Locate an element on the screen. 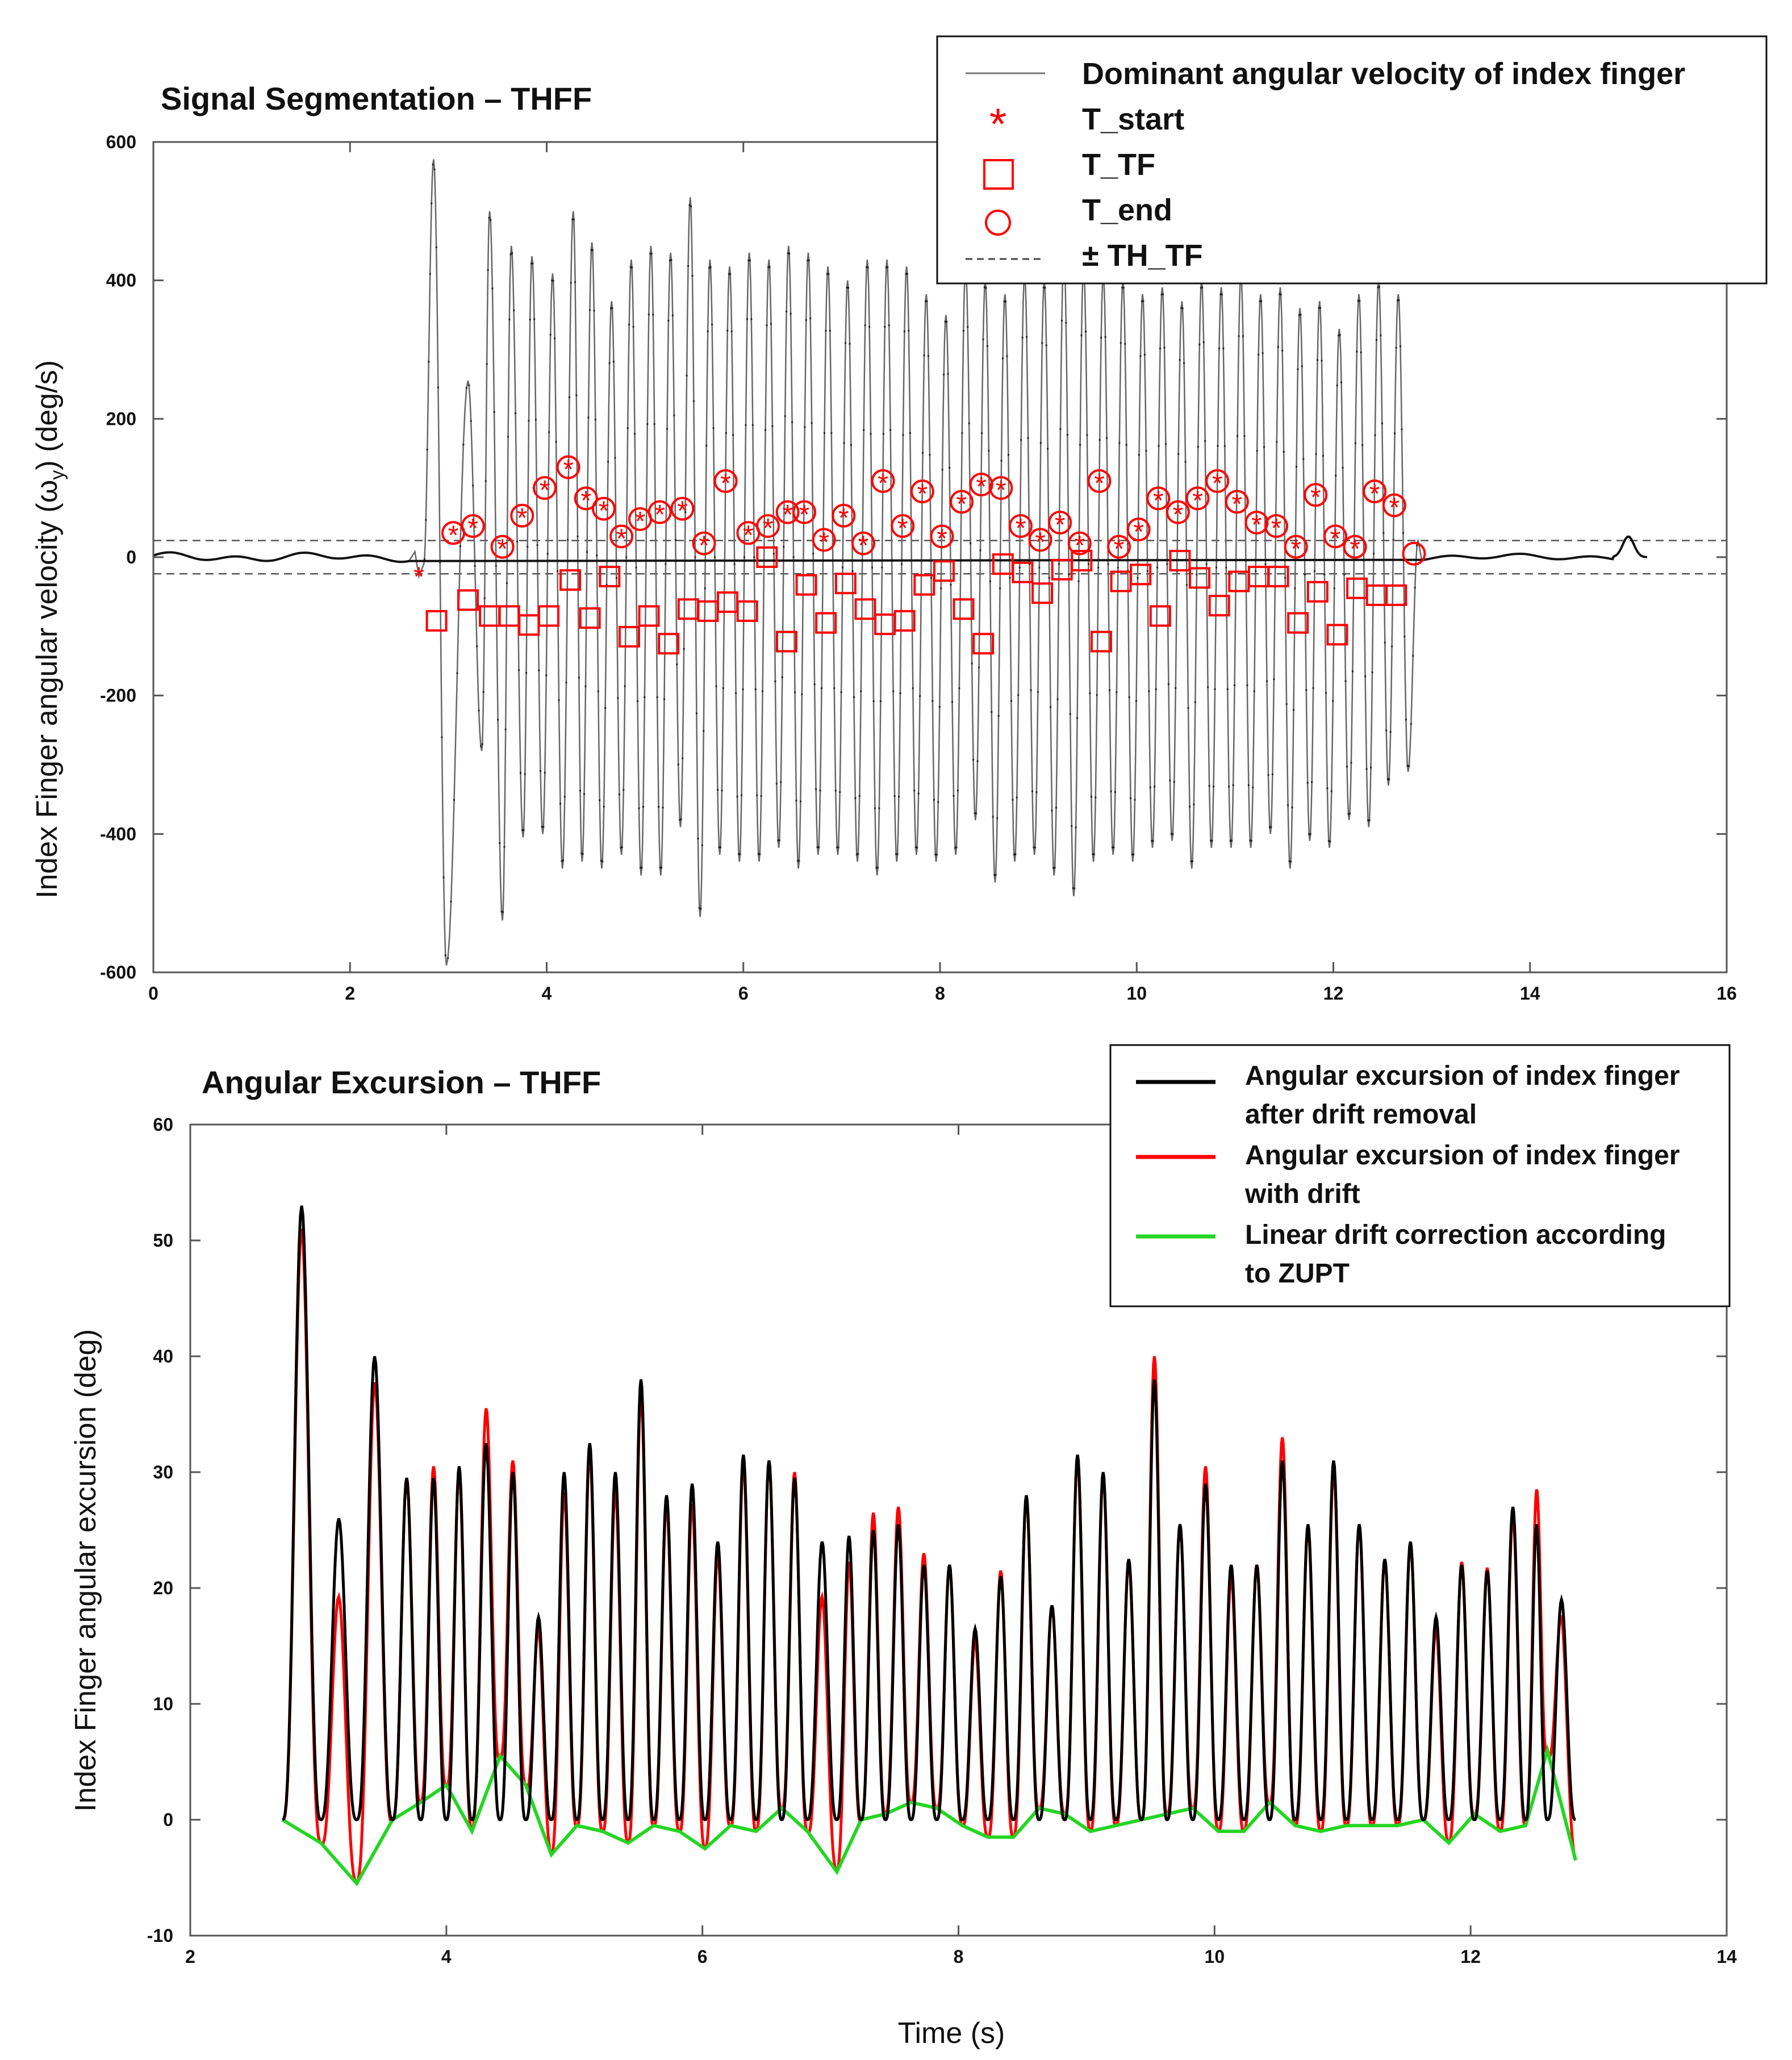 Image resolution: width=1792 pixels, height=2060 pixels. bottom-y-tick-label: 10 is located at coordinates (163, 1704).